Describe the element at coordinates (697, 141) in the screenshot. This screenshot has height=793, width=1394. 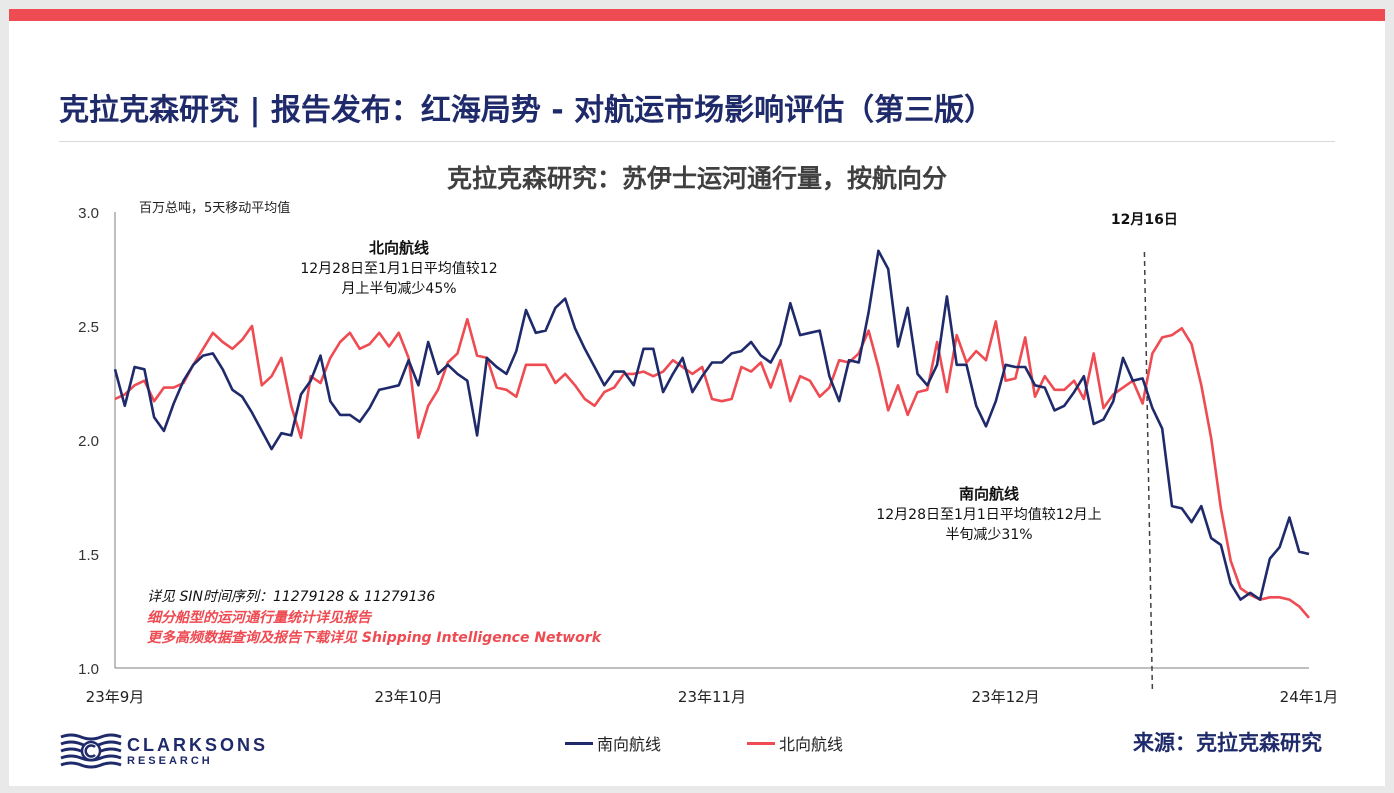
I see `title-divider` at that location.